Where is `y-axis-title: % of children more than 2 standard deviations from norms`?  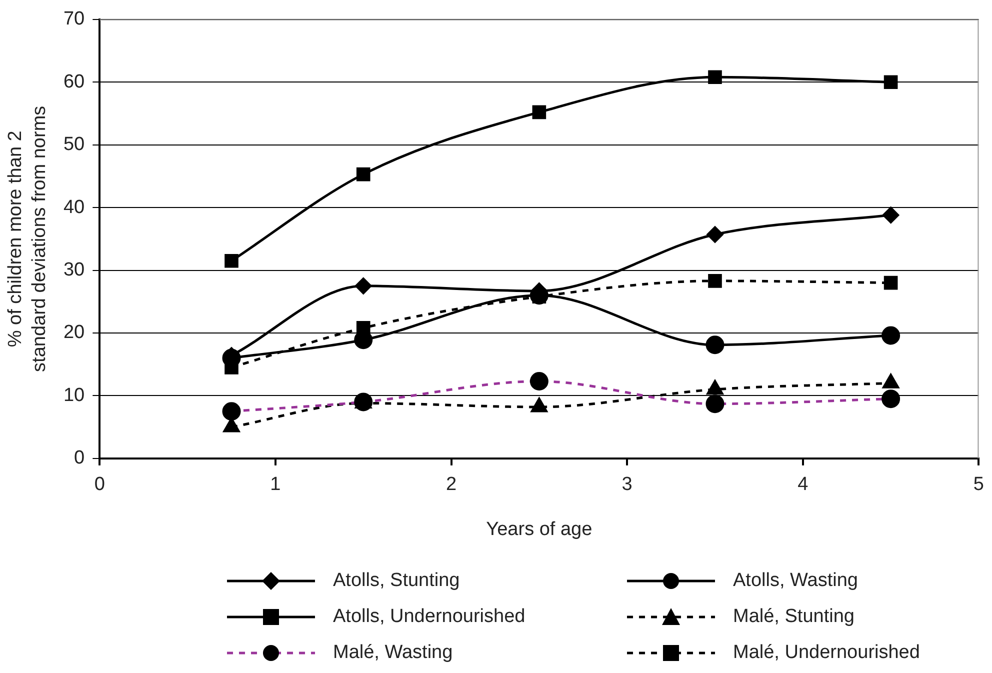
y-axis-title: % of children more than 2 standard deviations from norms is located at coordinates (27, 239).